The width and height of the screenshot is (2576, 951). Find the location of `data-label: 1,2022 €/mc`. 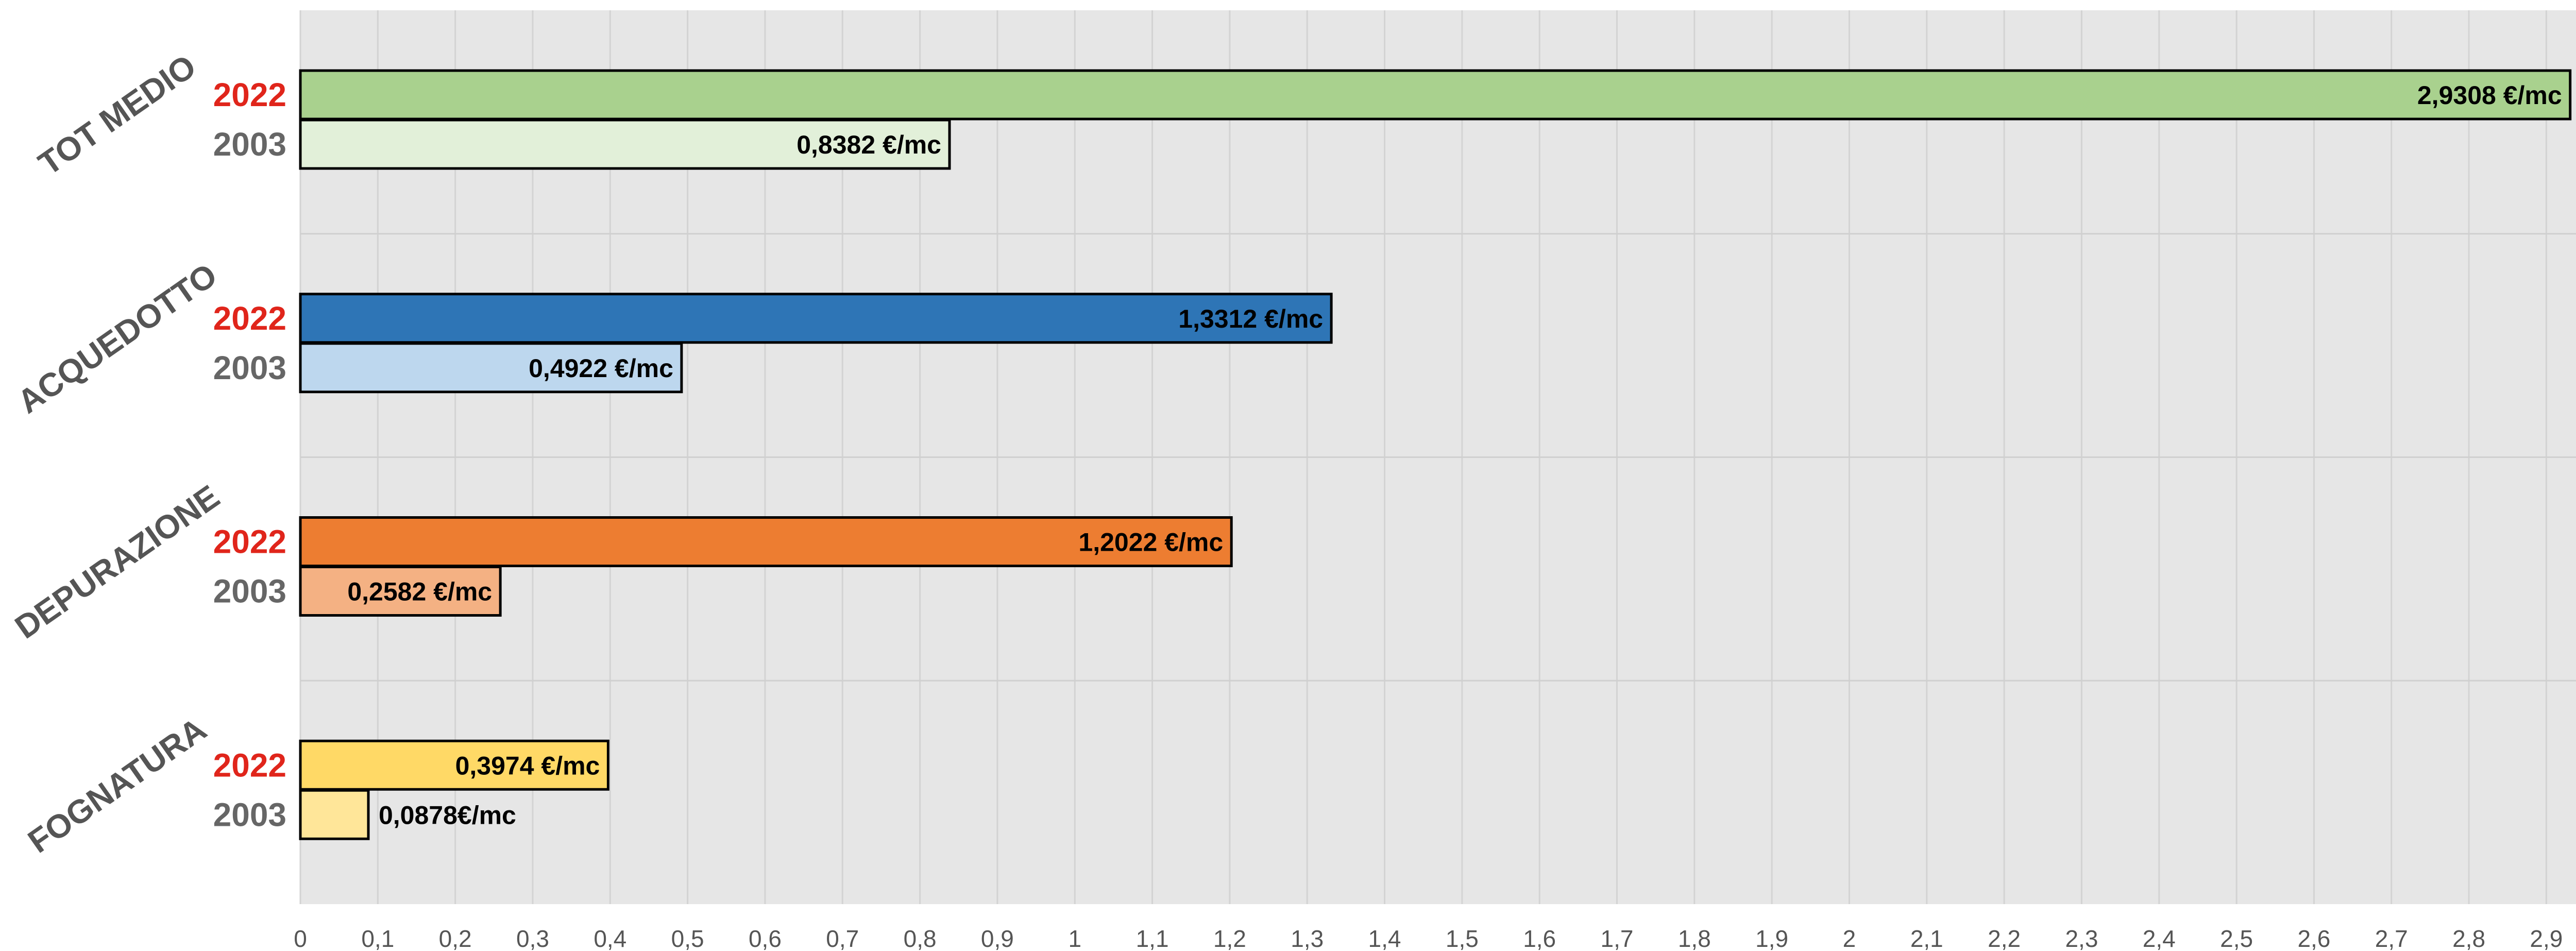

data-label: 1,2022 €/mc is located at coordinates (1150, 542).